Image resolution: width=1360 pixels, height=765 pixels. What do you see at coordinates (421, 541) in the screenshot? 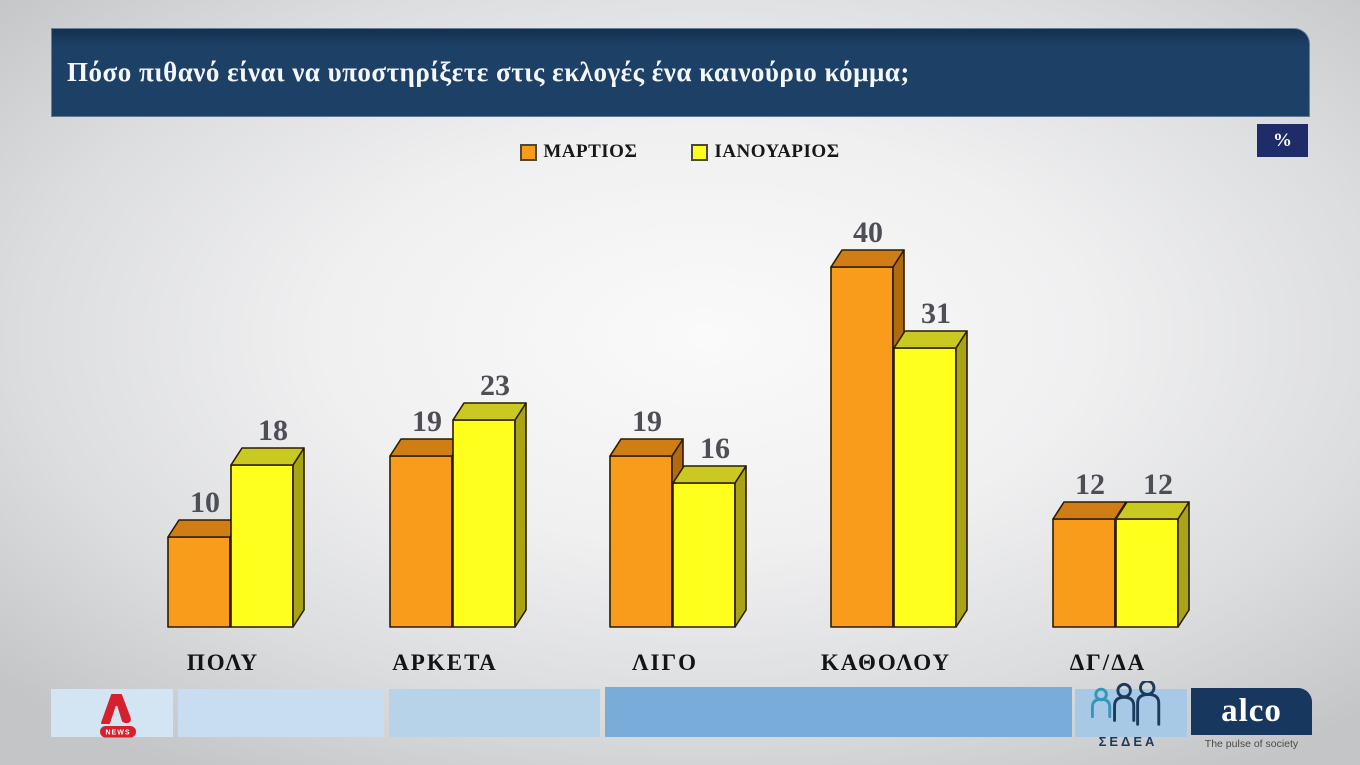
I see `bar-front-ΜΑΡΤΙΟΣ-ΑΡΚΕΤΑ` at bounding box center [421, 541].